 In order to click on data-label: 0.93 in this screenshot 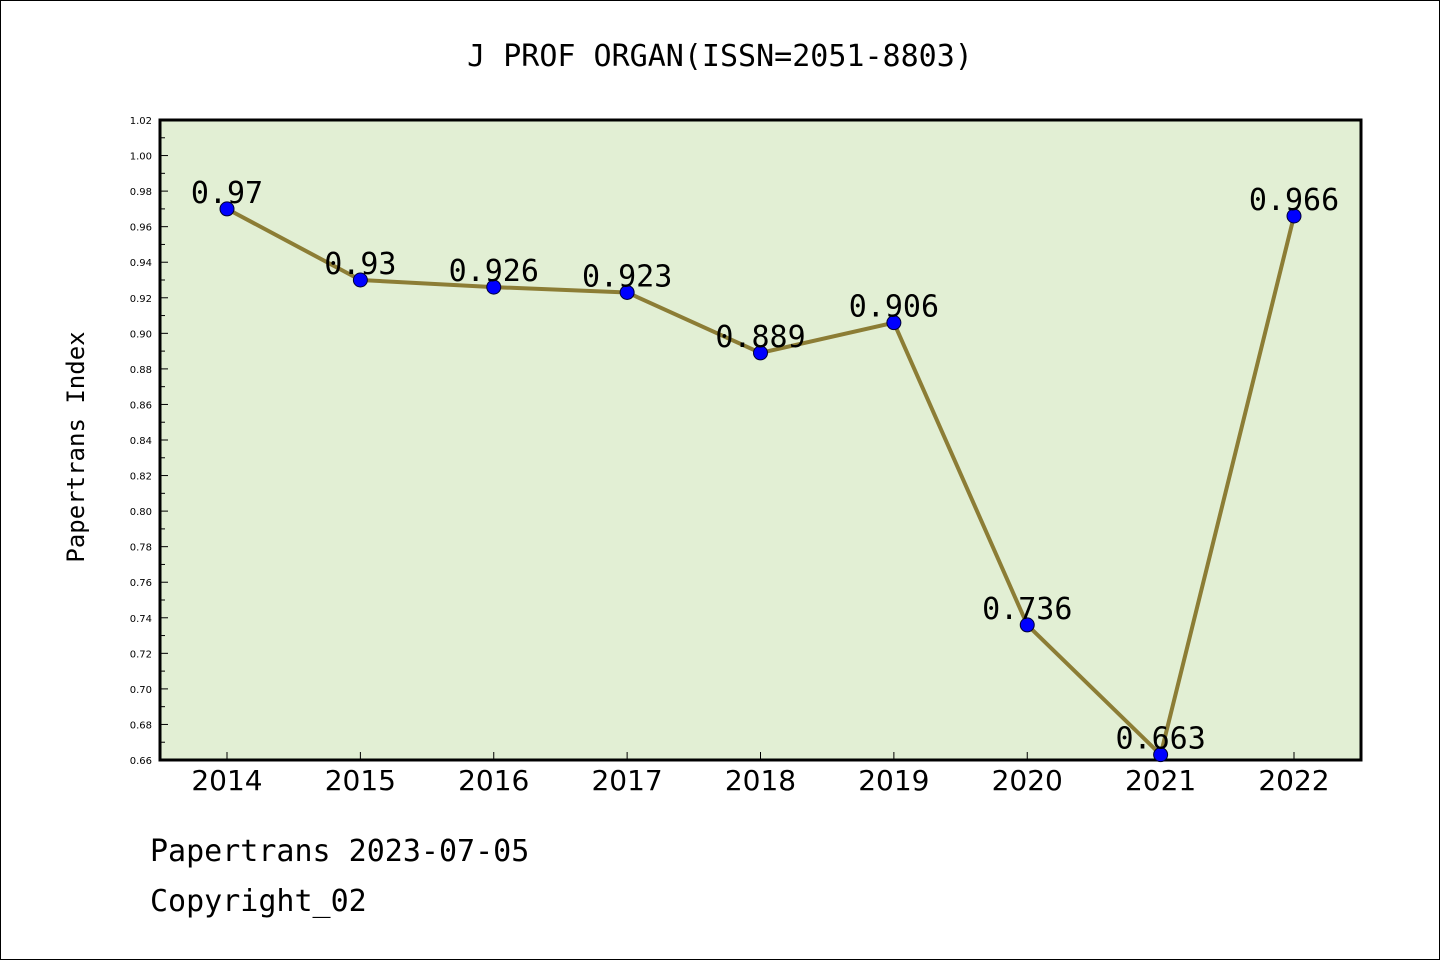, I will do `click(360, 264)`.